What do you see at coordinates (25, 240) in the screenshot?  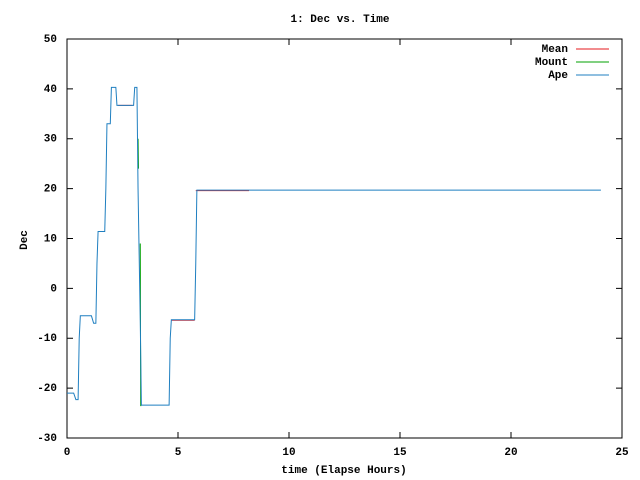 I see `y-axis-label: Dec` at bounding box center [25, 240].